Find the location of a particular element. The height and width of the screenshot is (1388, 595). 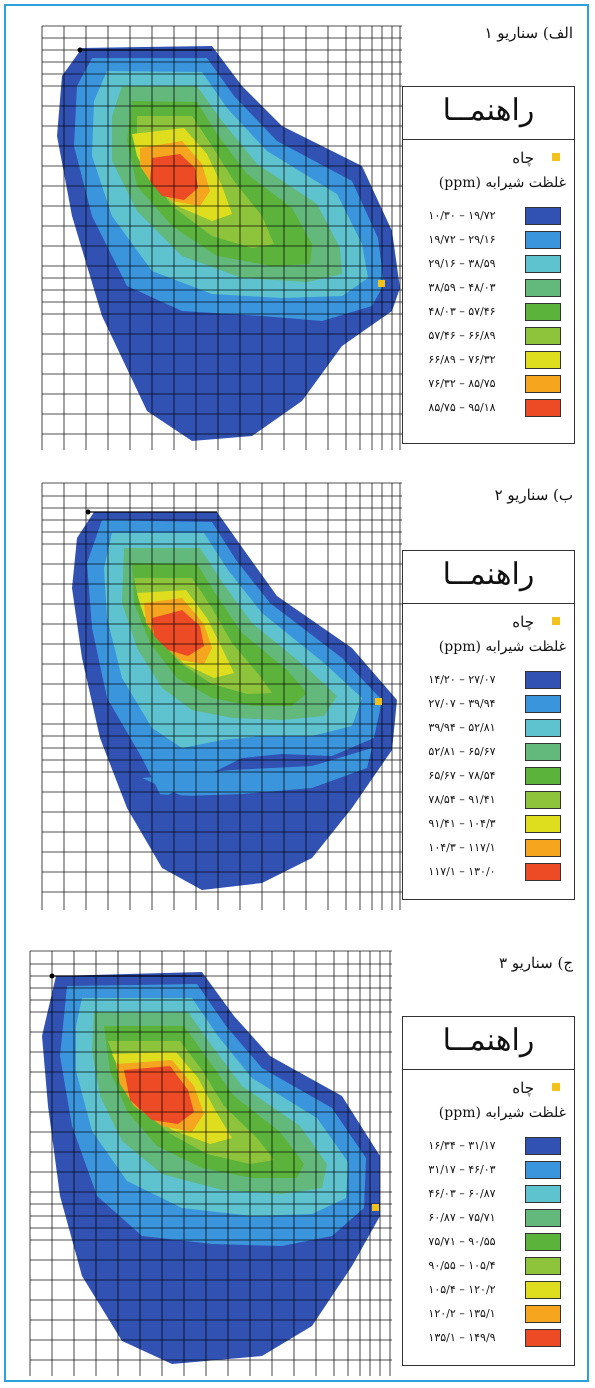

legend-bin: ۲۹/۱۶ – ۳۸/۵۹ is located at coordinates (494, 264).